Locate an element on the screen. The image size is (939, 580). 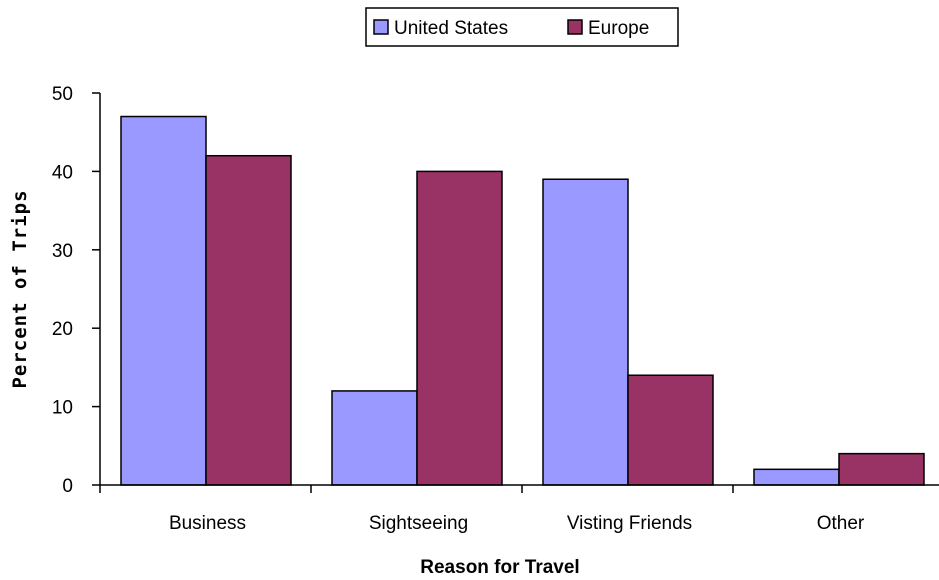
x-tick-label-business: Business is located at coordinates (207, 523).